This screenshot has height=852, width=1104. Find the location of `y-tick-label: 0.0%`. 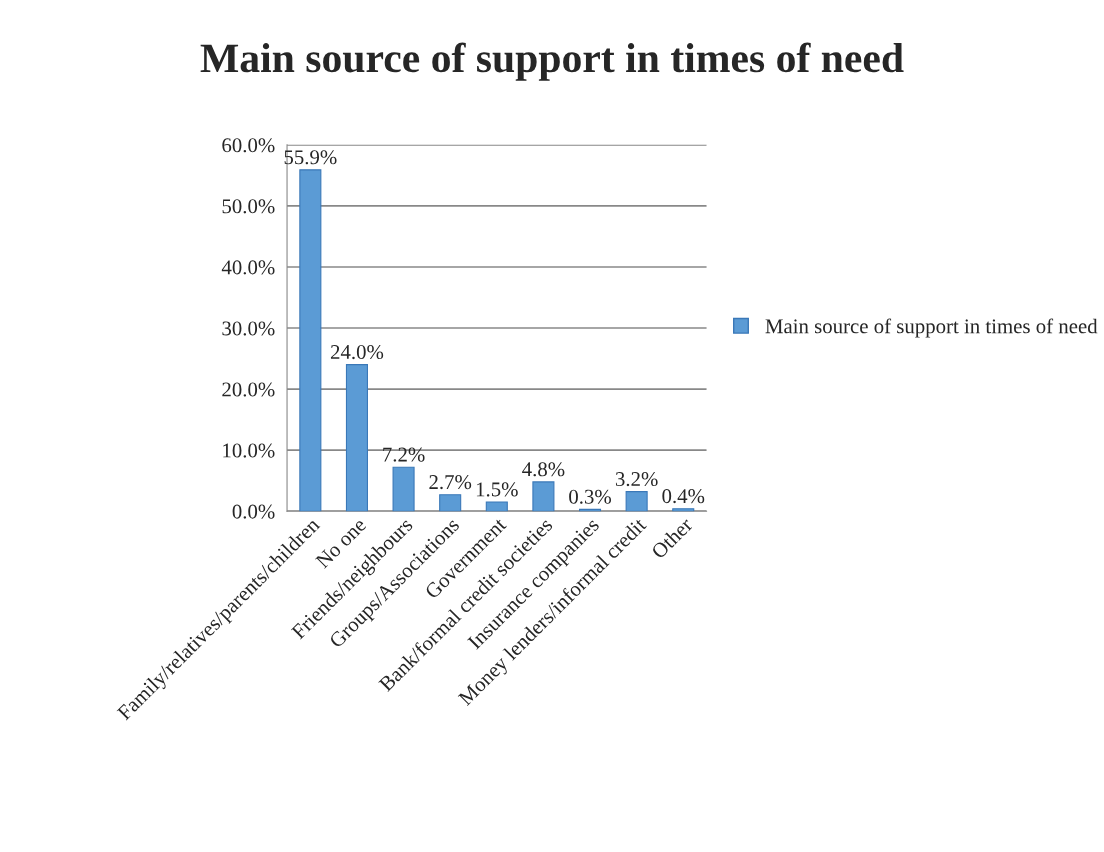

y-tick-label: 0.0% is located at coordinates (253, 511).